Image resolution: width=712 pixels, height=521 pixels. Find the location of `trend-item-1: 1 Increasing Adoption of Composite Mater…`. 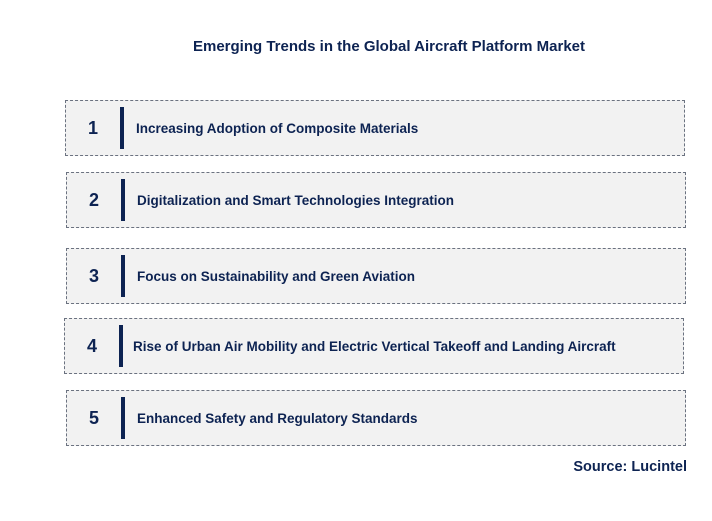

trend-item-1: 1 Increasing Adoption of Composite Mater… is located at coordinates (375, 128).